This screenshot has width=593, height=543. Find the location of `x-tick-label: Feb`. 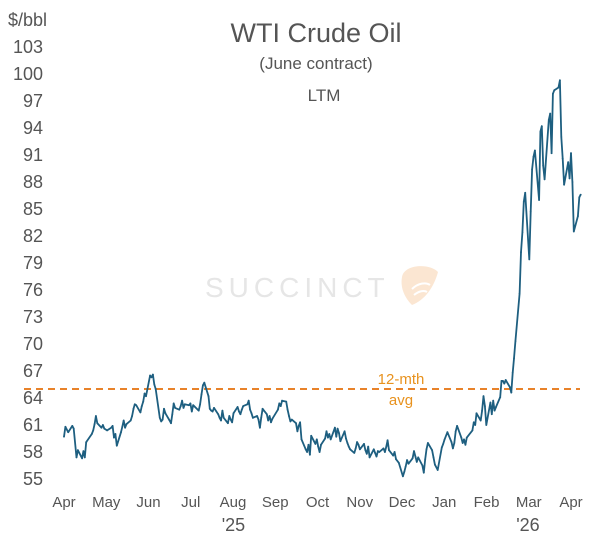

x-tick-label: Feb is located at coordinates (487, 502).